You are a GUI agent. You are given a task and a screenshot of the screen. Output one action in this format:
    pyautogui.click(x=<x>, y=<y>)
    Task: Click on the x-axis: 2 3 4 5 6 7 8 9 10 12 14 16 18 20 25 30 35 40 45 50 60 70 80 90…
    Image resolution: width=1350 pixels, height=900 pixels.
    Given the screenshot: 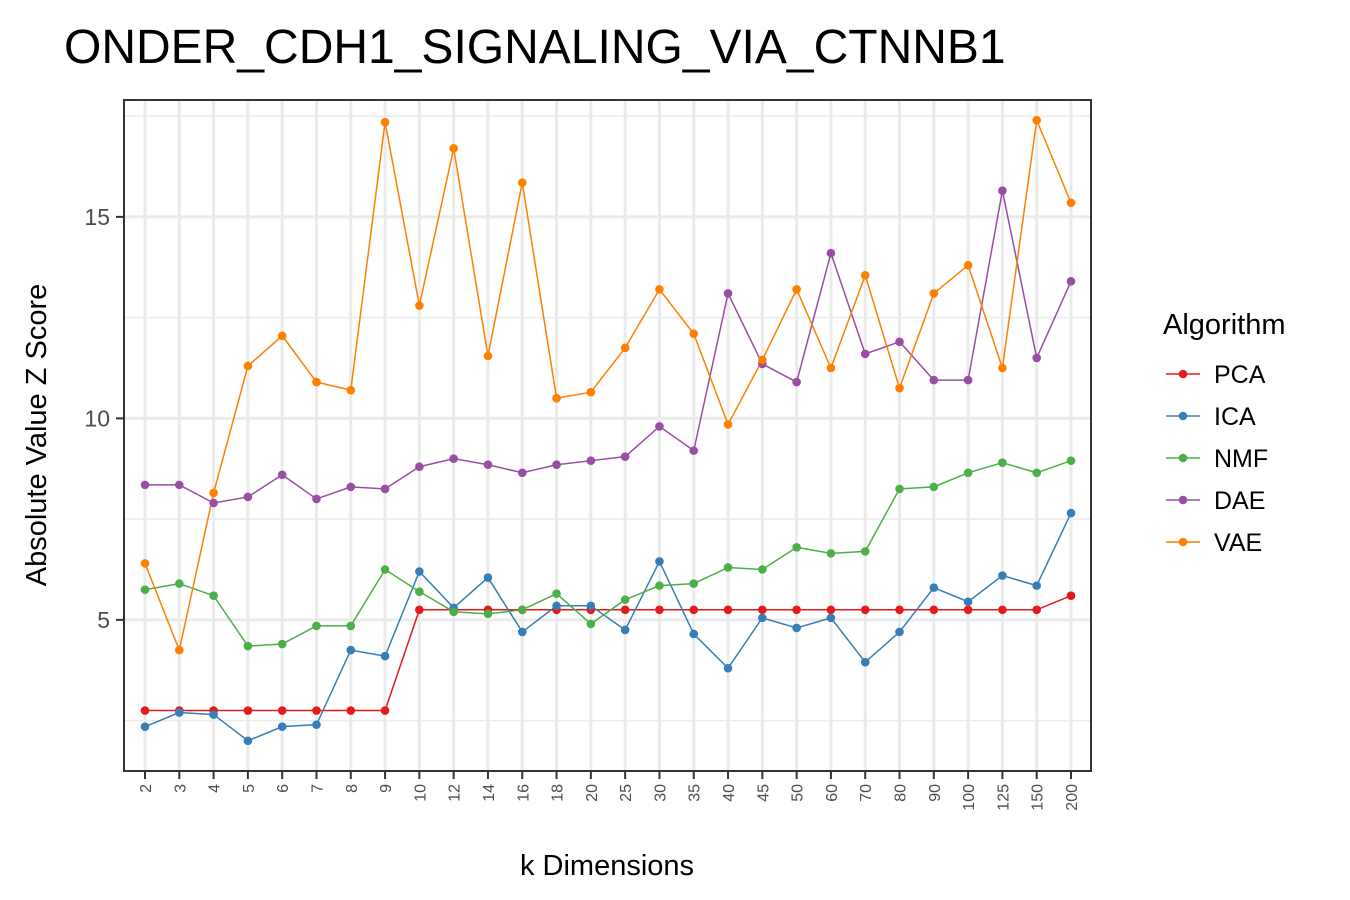 What is the action you would take?
    pyautogui.click(x=609, y=791)
    